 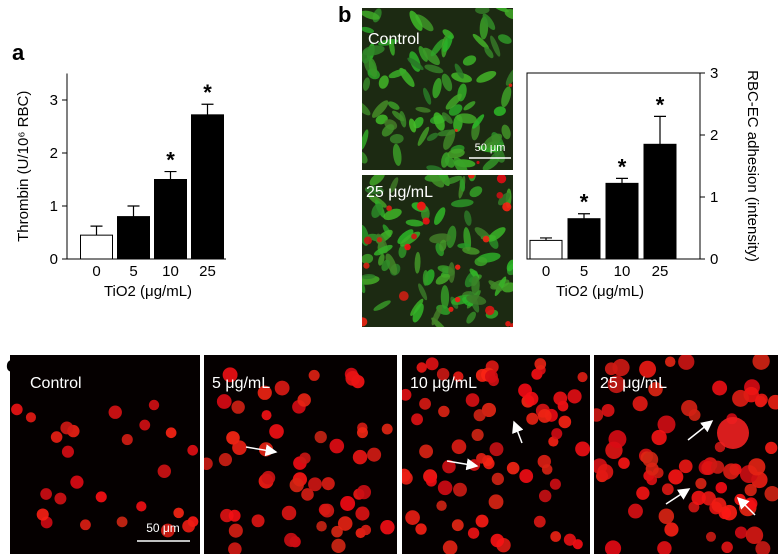 I want to click on y-tick-label: 3, so click(x=54, y=100).